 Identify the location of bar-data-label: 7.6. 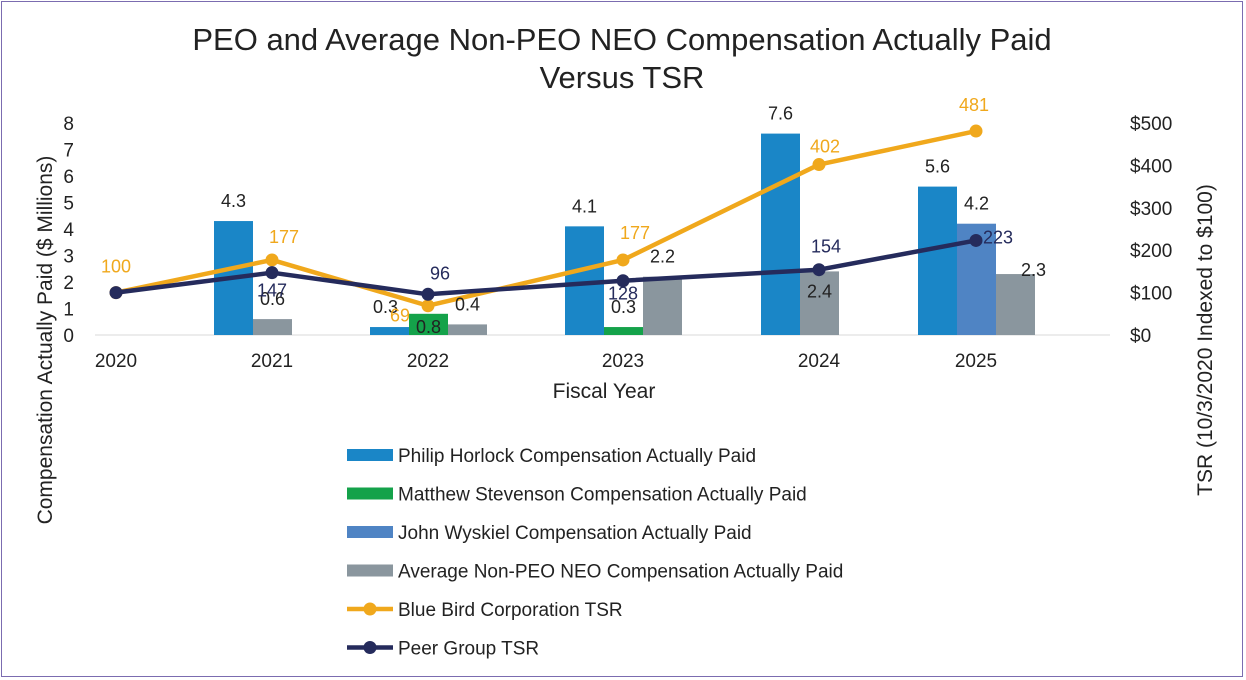
(780, 114).